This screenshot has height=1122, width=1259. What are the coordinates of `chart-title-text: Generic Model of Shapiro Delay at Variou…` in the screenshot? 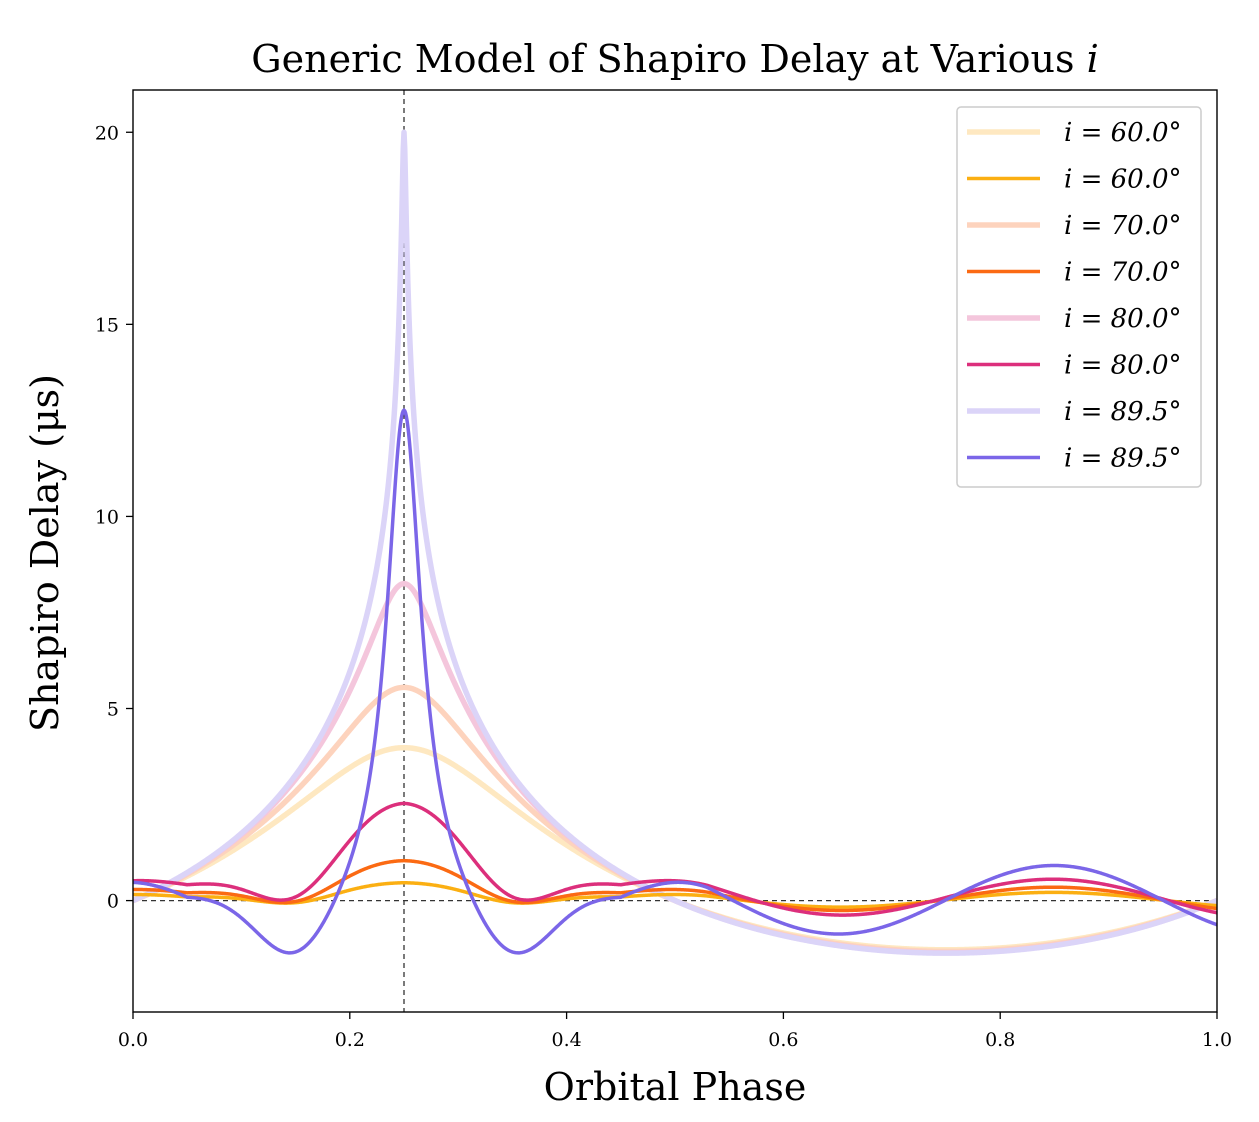 It's located at (662, 59).